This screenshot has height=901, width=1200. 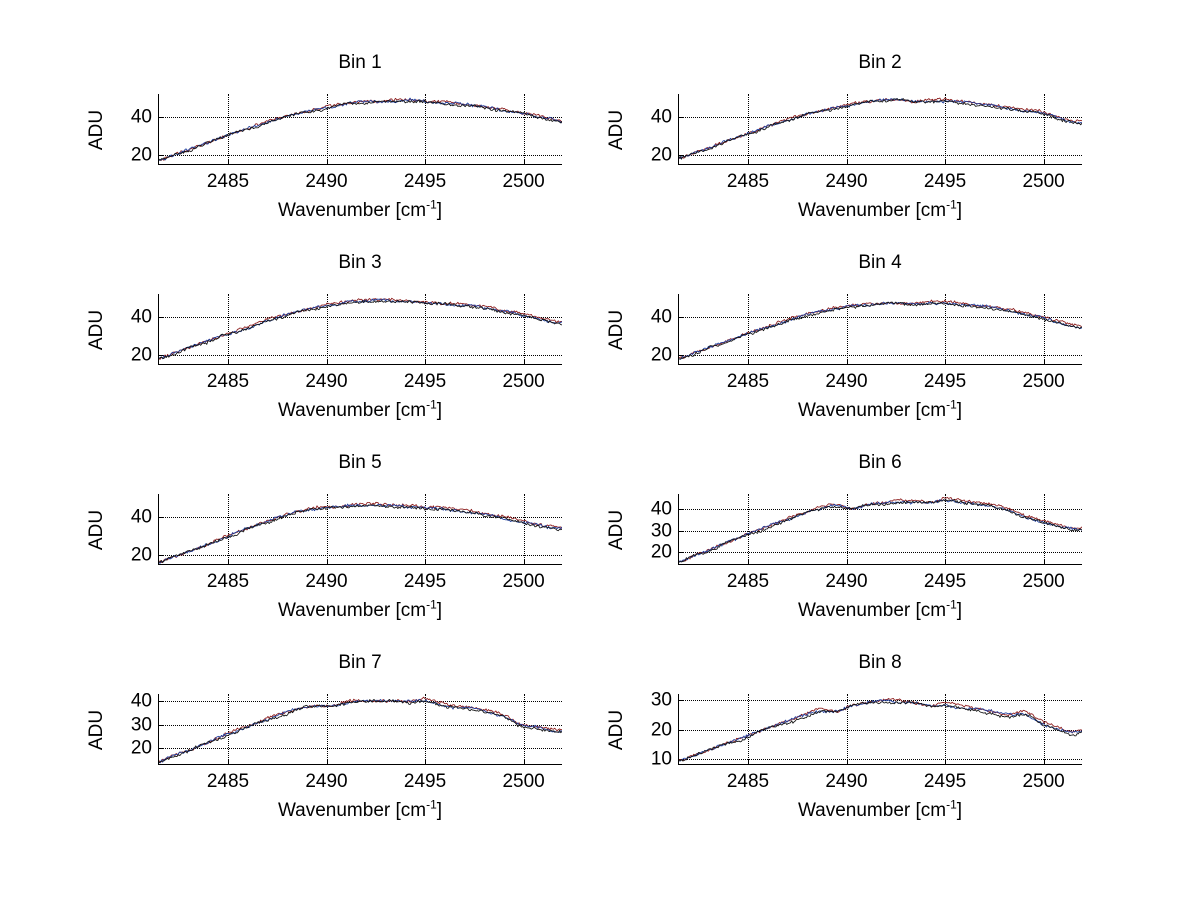 I want to click on subplot-title-1: Bin 1, so click(x=360, y=62).